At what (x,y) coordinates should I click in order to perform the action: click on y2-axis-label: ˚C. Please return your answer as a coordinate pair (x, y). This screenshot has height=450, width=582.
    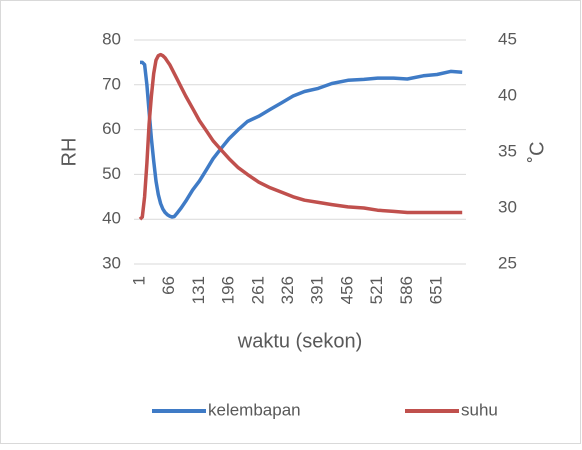
    Looking at the image, I should click on (537, 151).